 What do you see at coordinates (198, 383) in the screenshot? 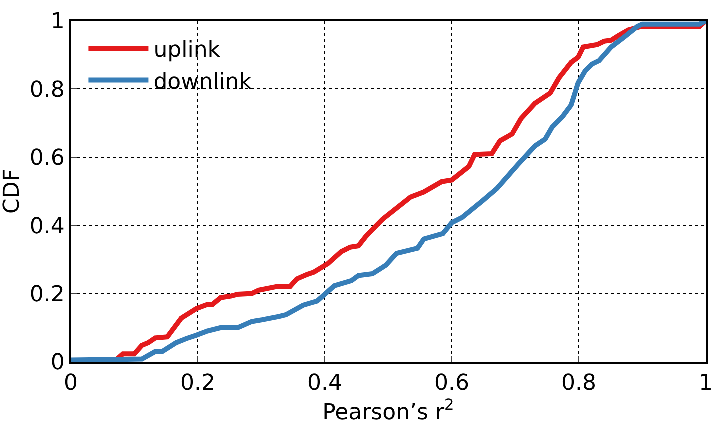
I see `x-tick-label: 0.2` at bounding box center [198, 383].